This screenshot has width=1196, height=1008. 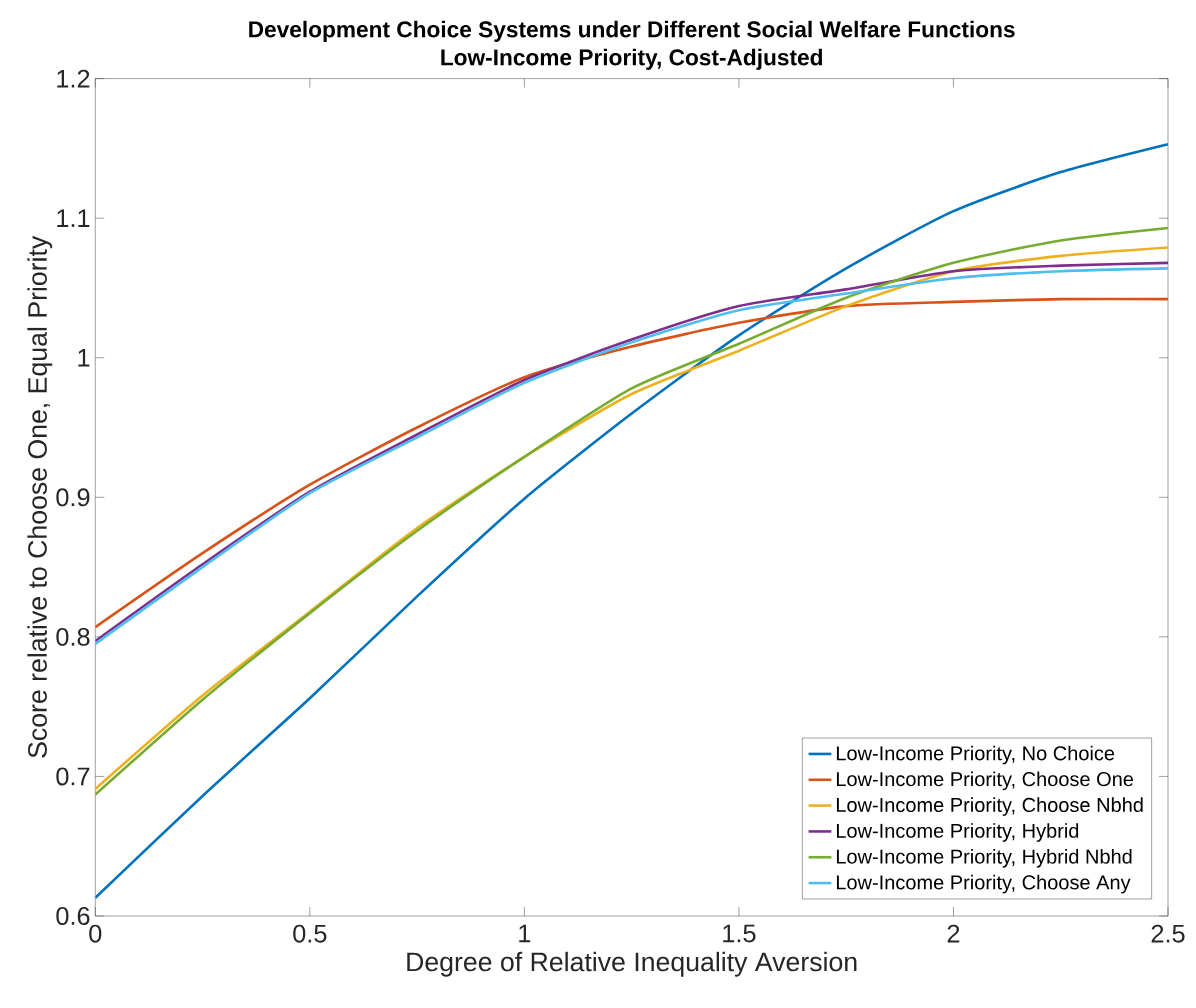 I want to click on legend-label: Low-Income Priority, Choose Any, so click(x=983, y=884).